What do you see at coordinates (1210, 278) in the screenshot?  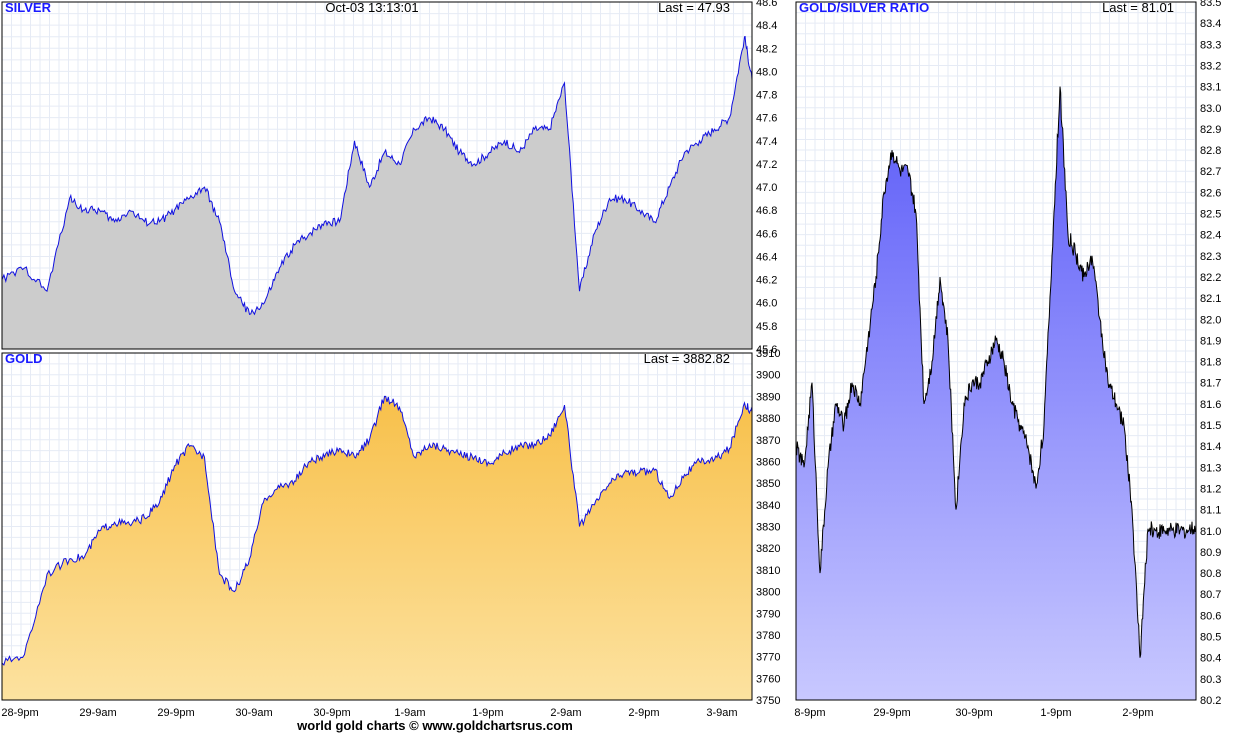 I see `ratio-ytick-label: 82.2` at bounding box center [1210, 278].